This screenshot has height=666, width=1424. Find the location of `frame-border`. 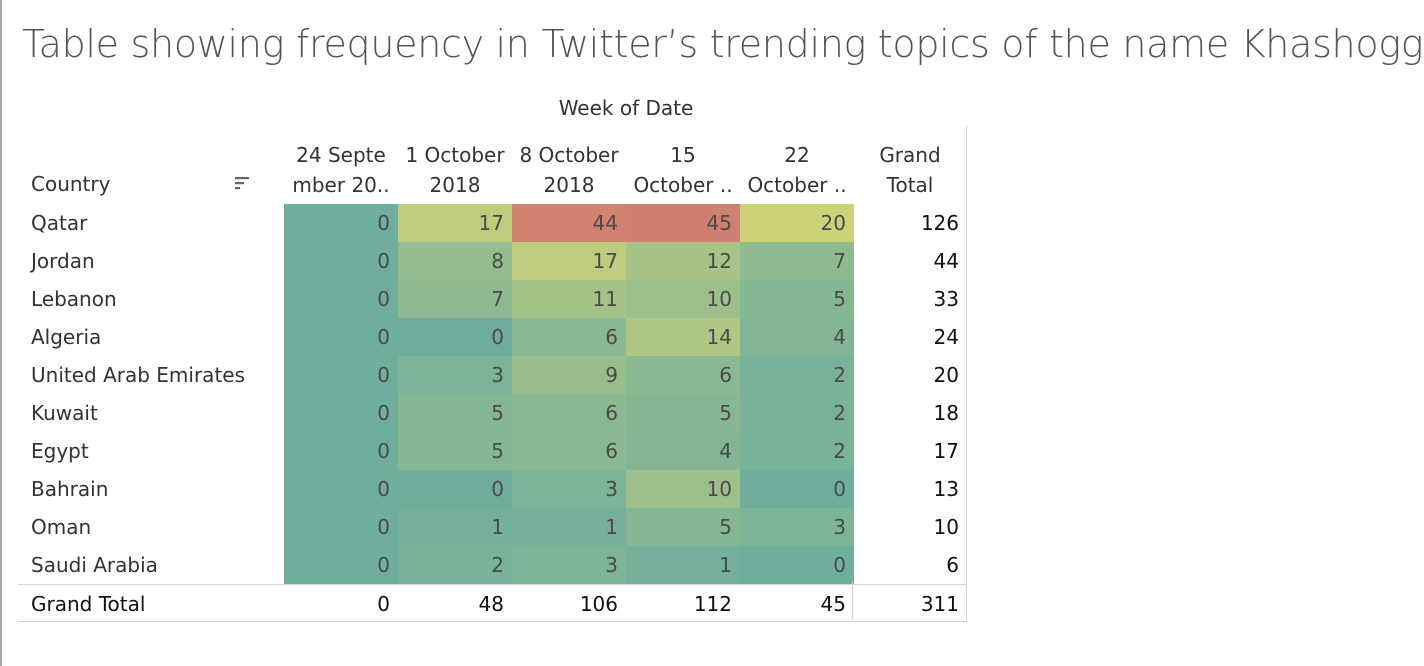

frame-border is located at coordinates (1, 333).